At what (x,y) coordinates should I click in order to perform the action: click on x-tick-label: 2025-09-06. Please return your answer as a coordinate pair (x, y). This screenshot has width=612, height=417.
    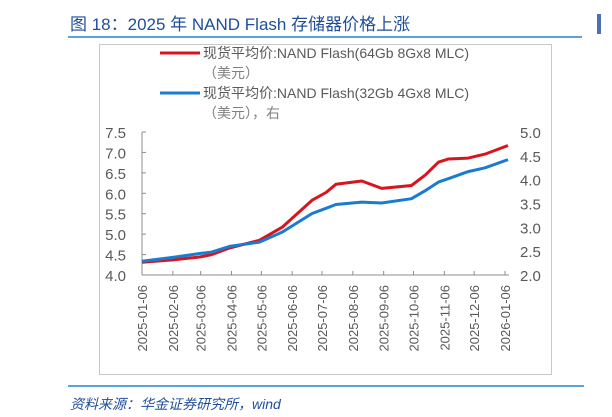
    Looking at the image, I should click on (384, 318).